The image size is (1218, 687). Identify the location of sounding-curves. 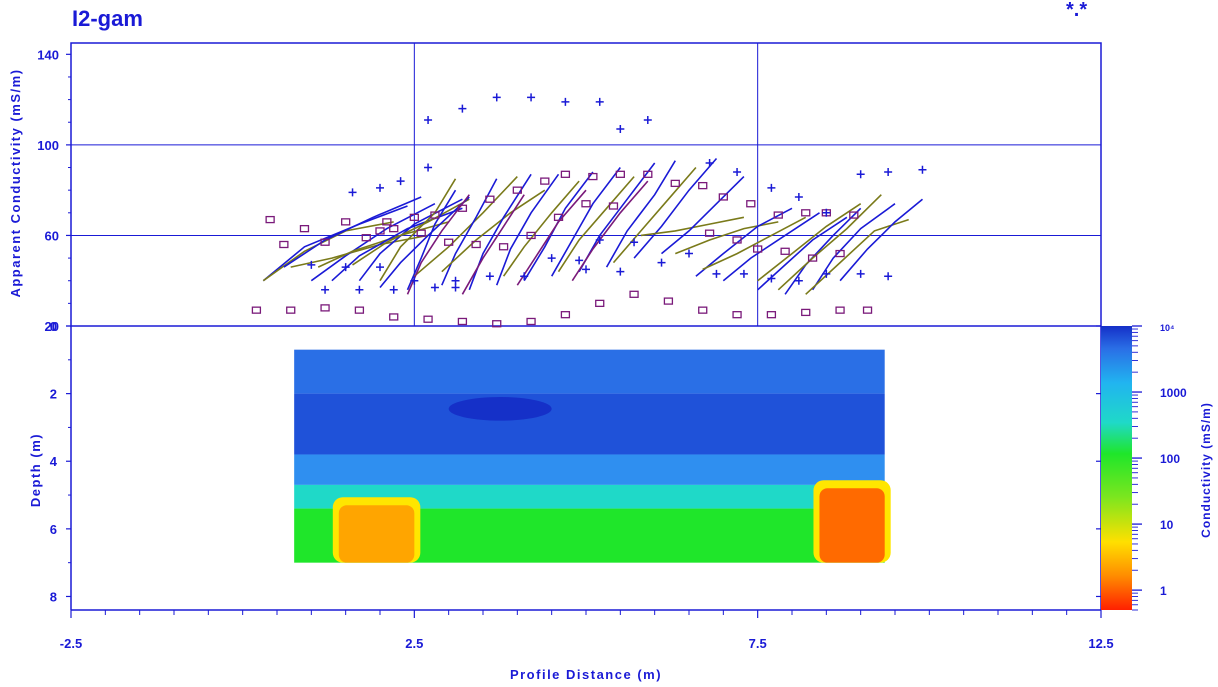
(593, 226).